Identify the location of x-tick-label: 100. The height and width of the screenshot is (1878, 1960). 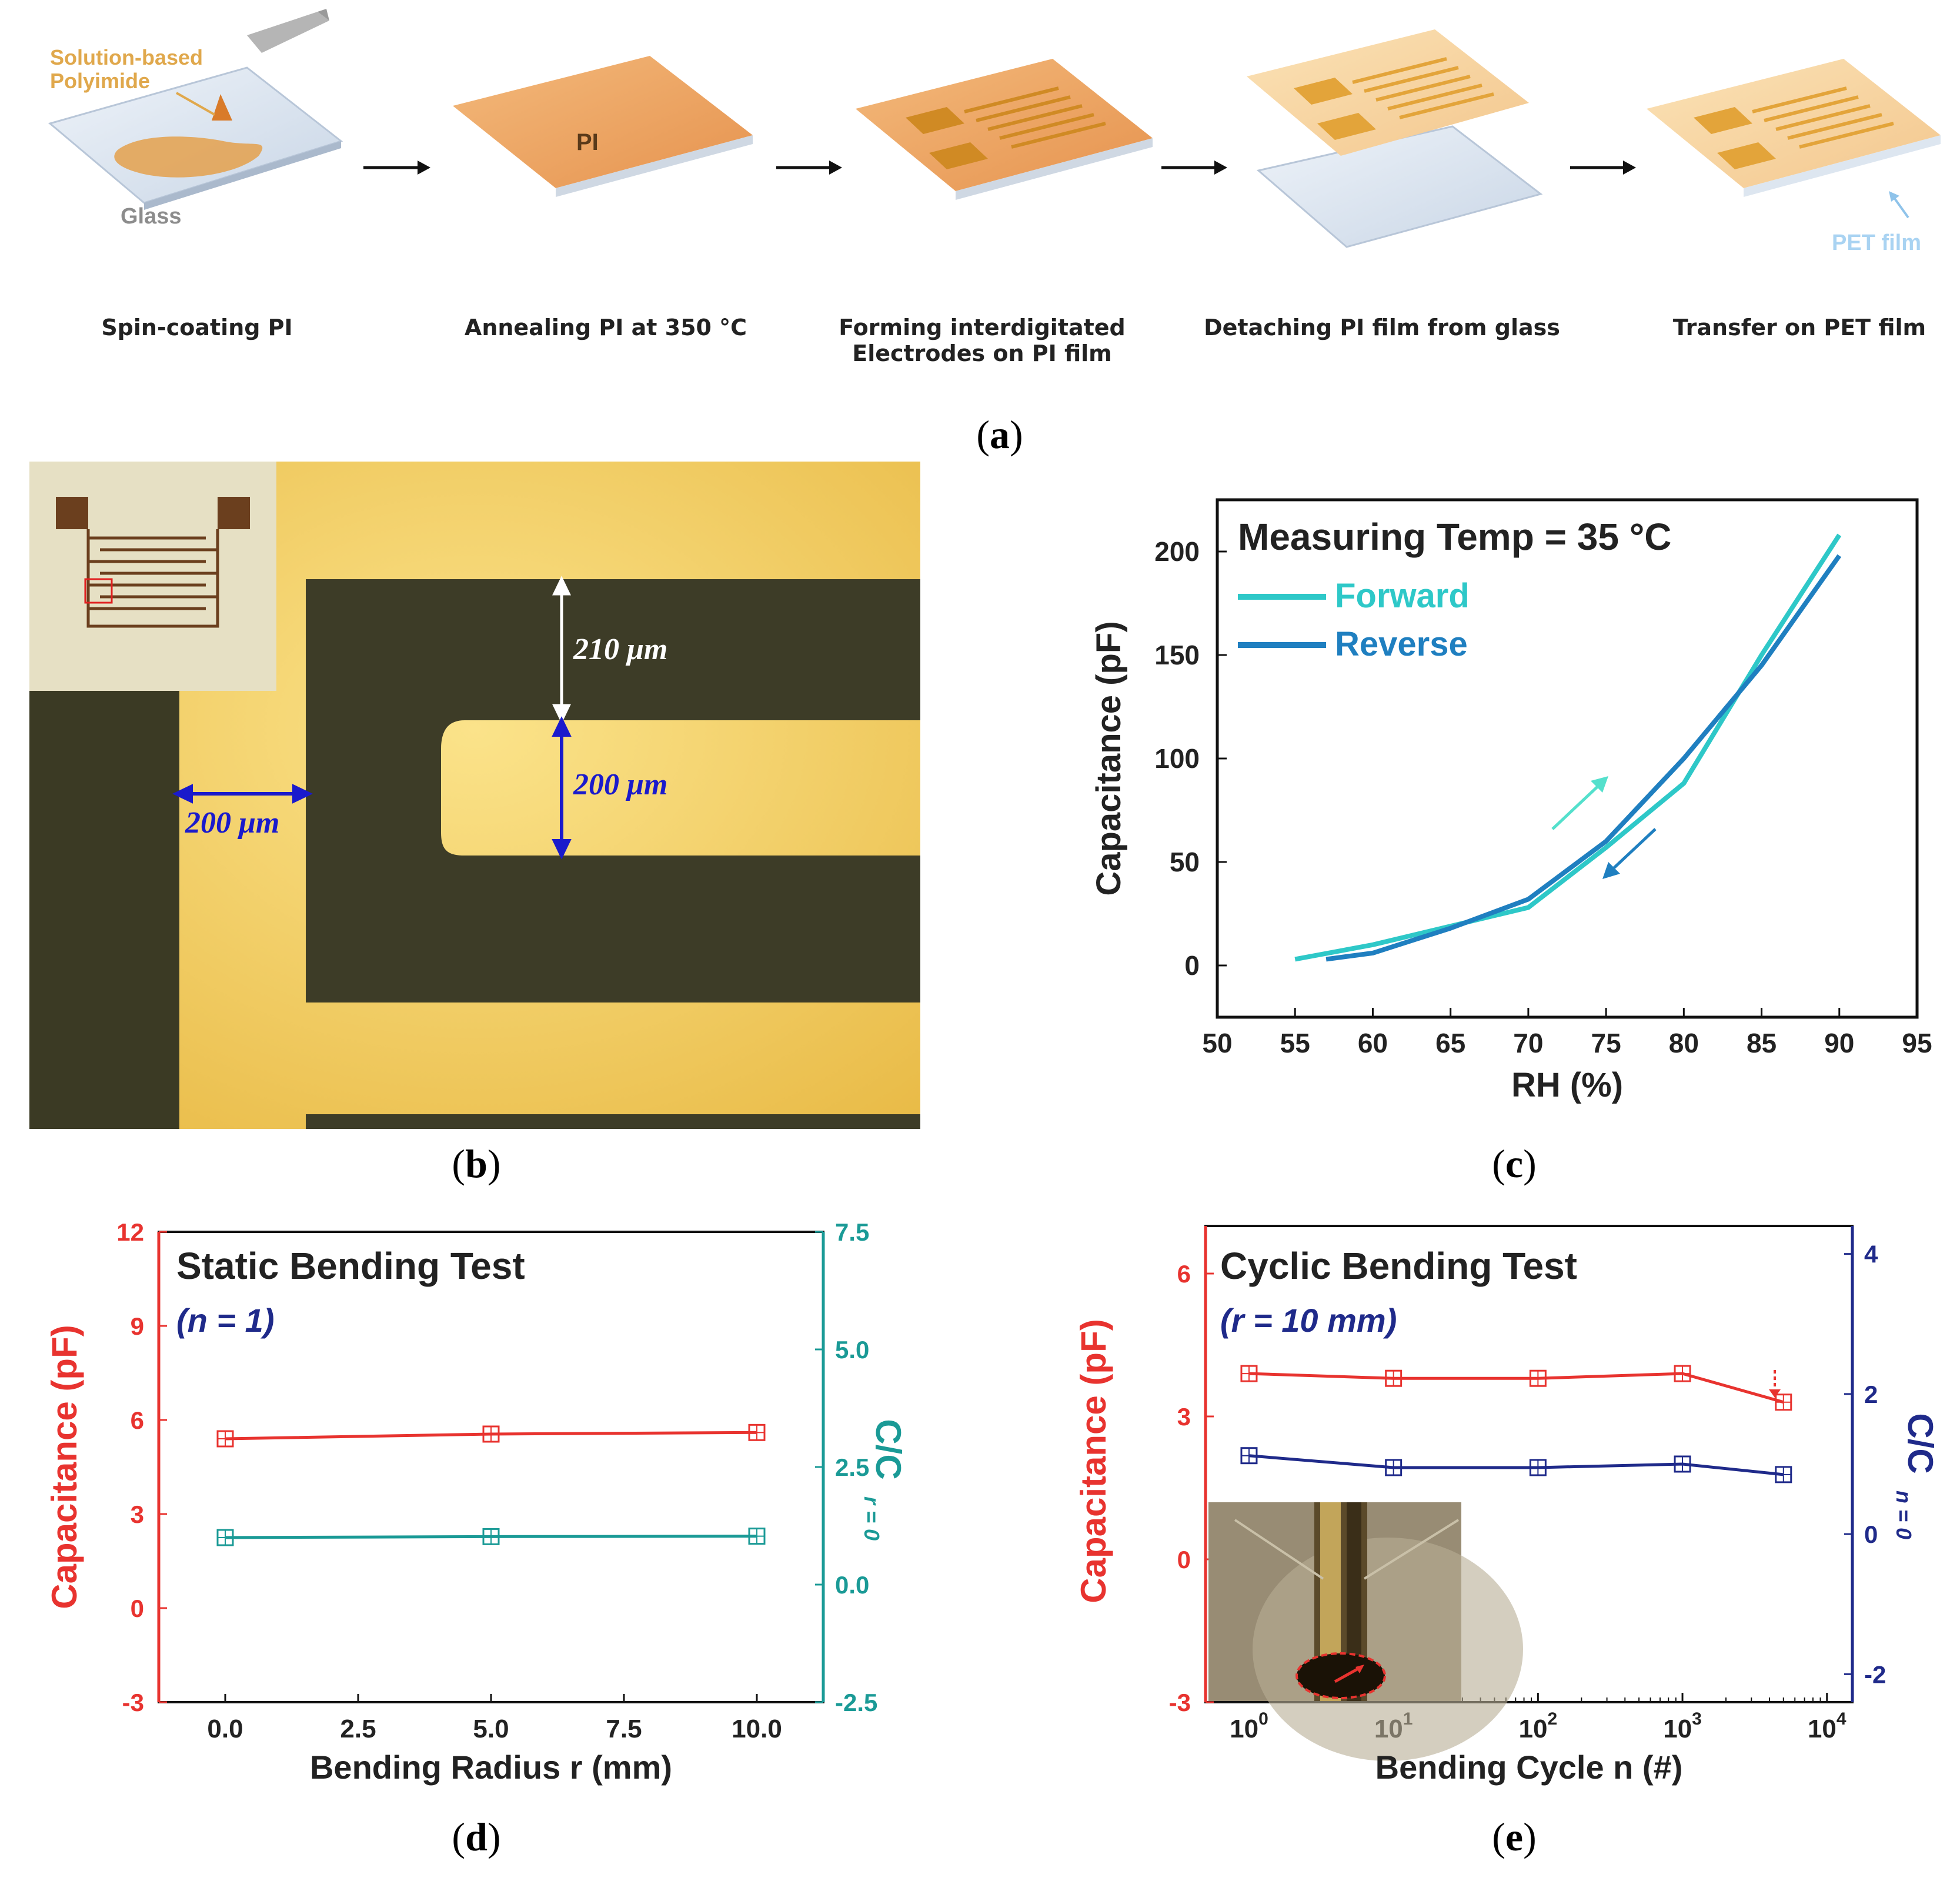
(1249, 1726).